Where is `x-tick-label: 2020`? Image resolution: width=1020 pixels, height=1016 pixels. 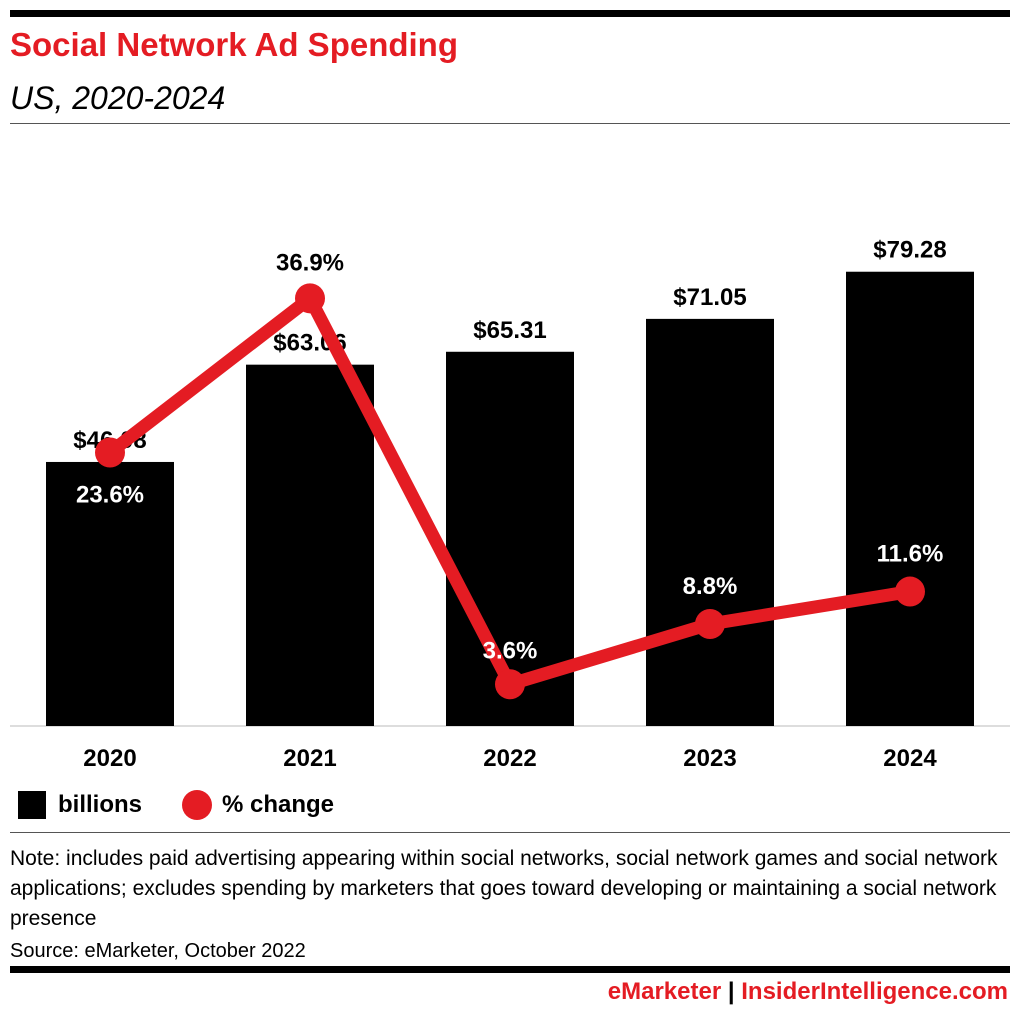
x-tick-label: 2020 is located at coordinates (109, 758).